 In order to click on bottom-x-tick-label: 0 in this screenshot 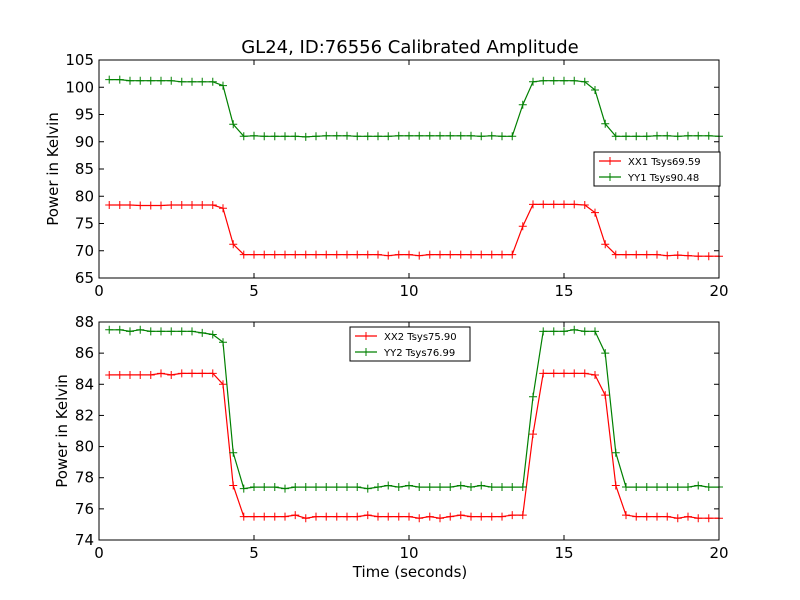, I will do `click(99, 553)`.